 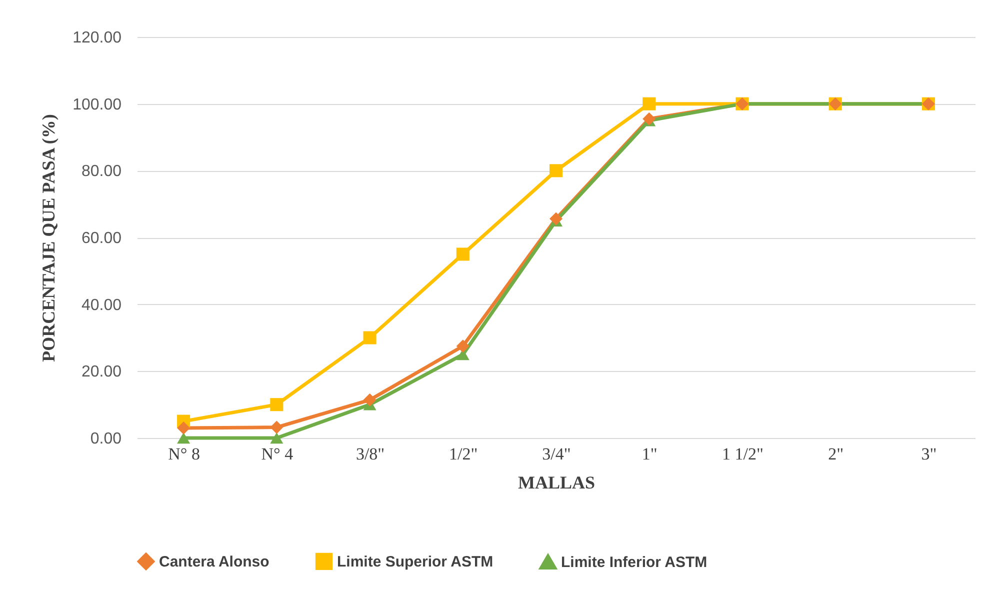 What do you see at coordinates (463, 454) in the screenshot?
I see `x-tick-label: 1/2"` at bounding box center [463, 454].